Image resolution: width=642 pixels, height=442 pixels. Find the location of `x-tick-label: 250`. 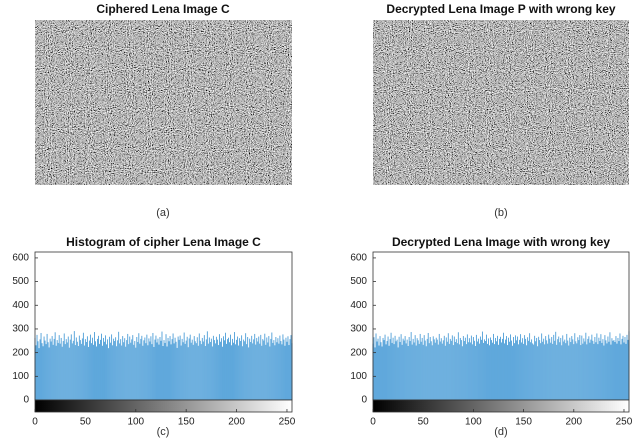

x-tick-label: 250 is located at coordinates (287, 422).